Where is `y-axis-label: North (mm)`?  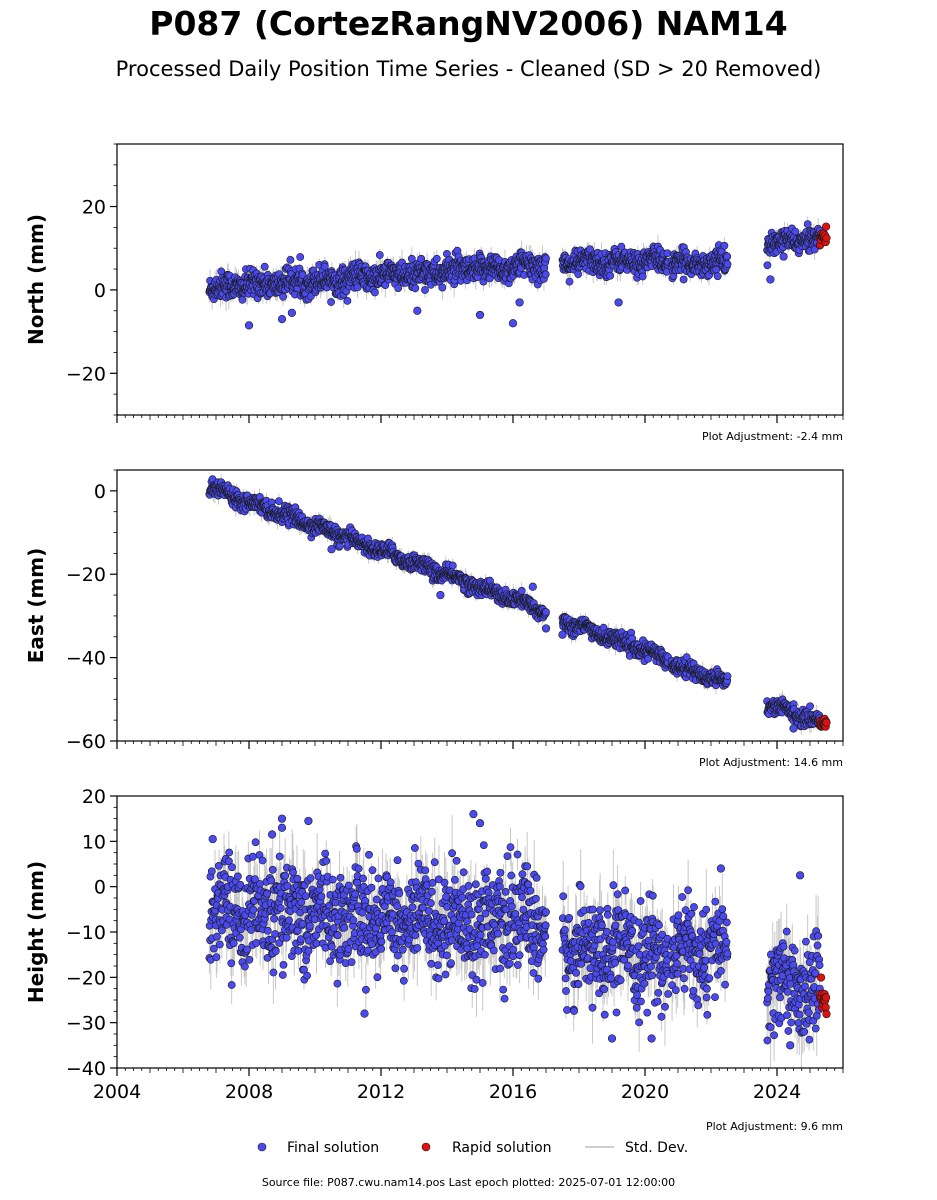
y-axis-label: North (mm) is located at coordinates (36, 279).